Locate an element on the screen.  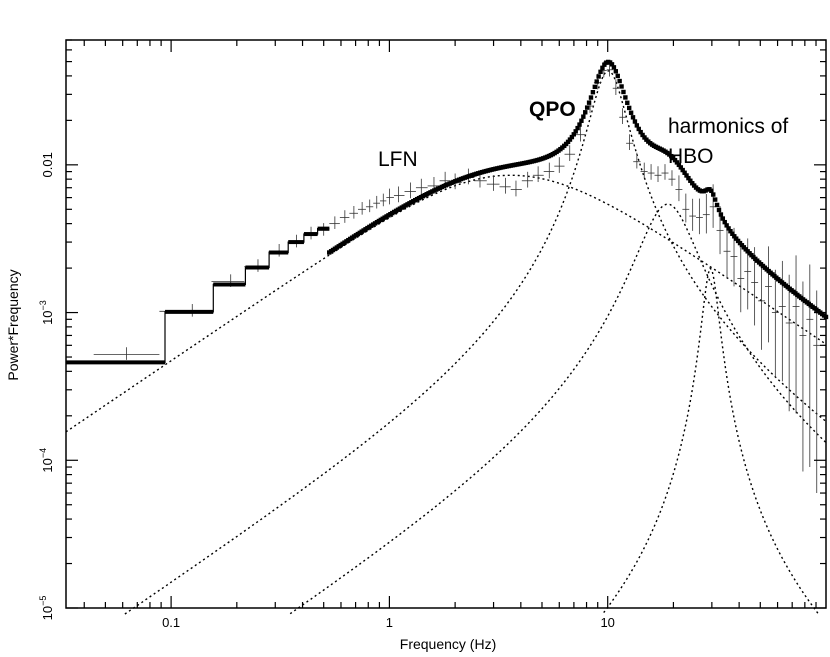
x-tick-labels: 0.1 1 10 is located at coordinates (388, 622).